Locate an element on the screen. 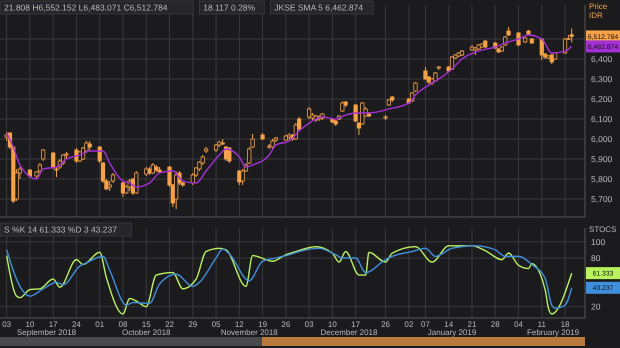 This screenshot has height=348, width=620. x-tick-label: 24 is located at coordinates (77, 324).